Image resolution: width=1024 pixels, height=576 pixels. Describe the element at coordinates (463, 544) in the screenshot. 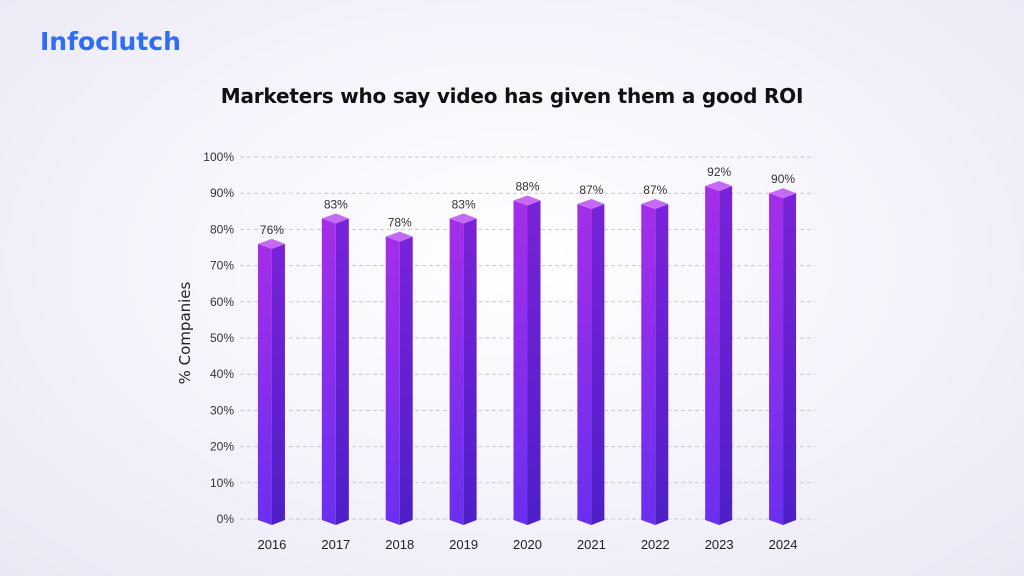

I see `x-tick-label: 2019` at that location.